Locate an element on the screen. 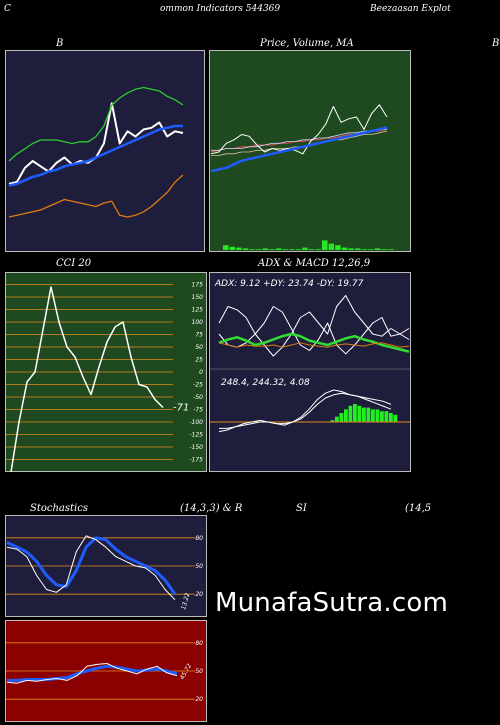  y-tick-label: 175 is located at coordinates (198, 285).